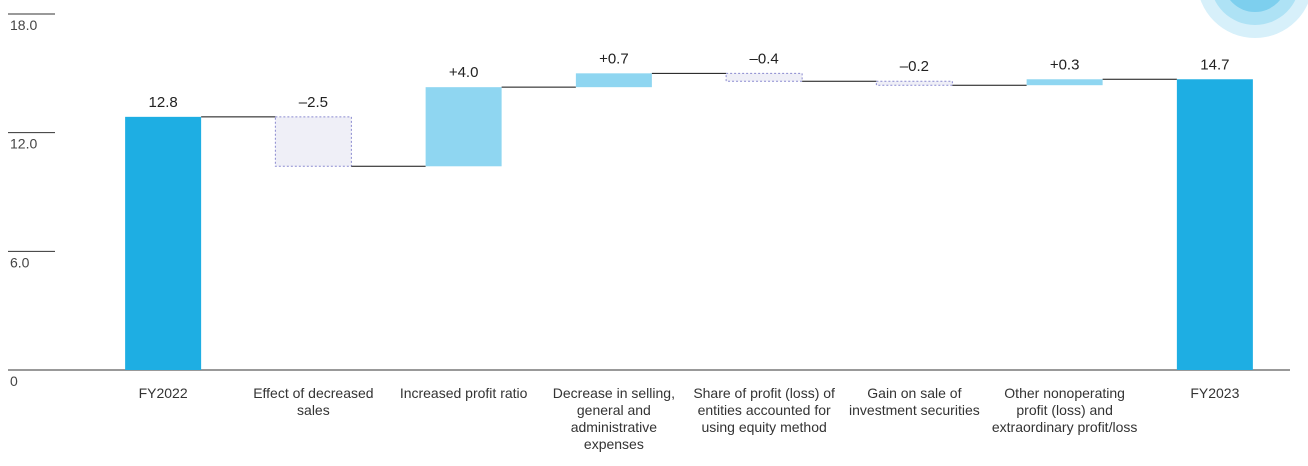  What do you see at coordinates (764, 58) in the screenshot?
I see `value-label: –0.4` at bounding box center [764, 58].